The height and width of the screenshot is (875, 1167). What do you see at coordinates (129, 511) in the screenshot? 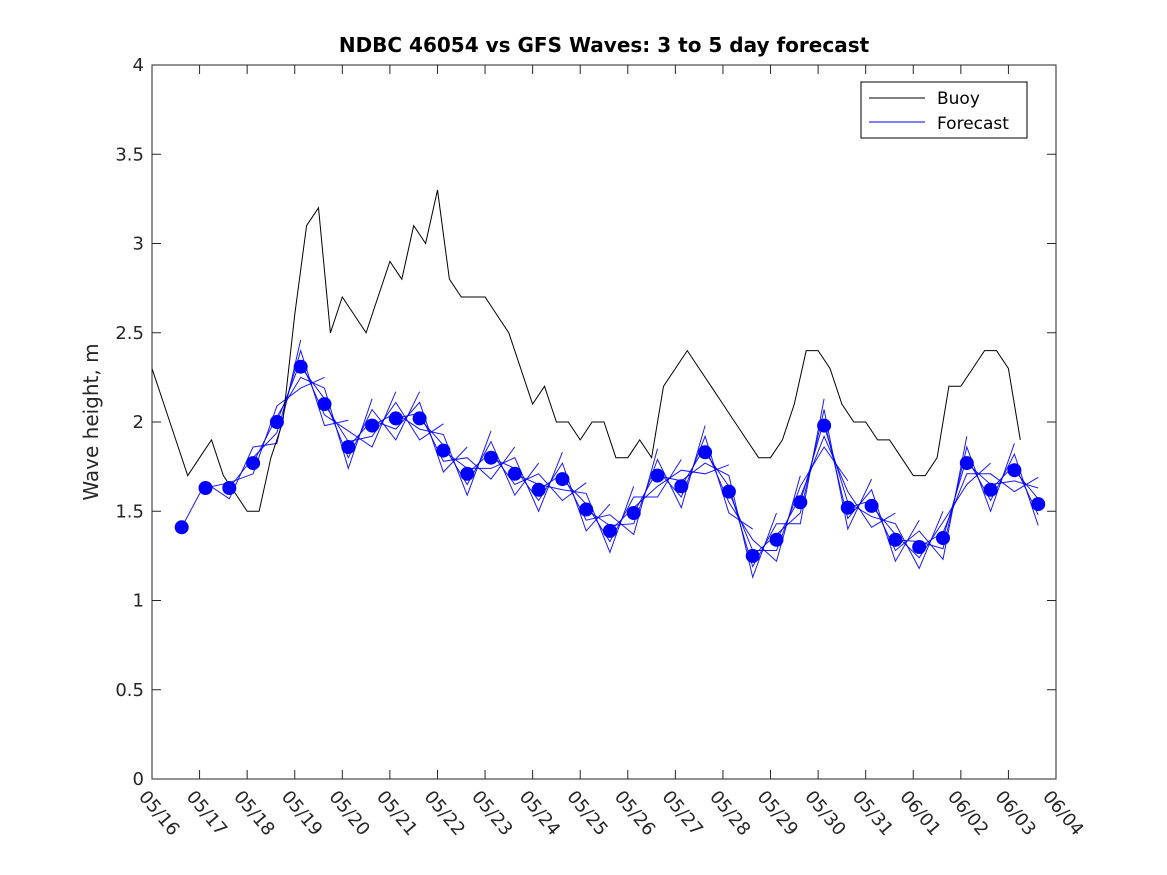
I see `y-tick-label: 1.5` at bounding box center [129, 511].